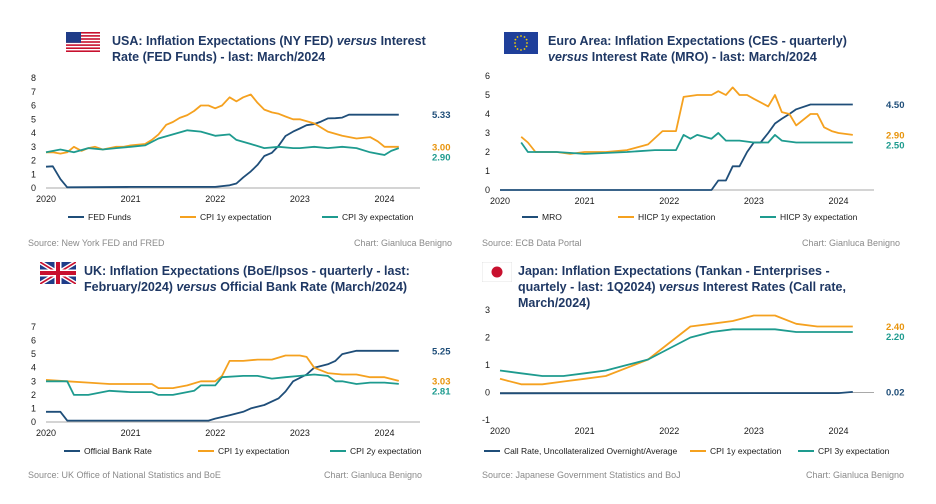 Image resolution: width=936 pixels, height=504 pixels. Describe the element at coordinates (441, 351) in the screenshot. I see `data-label: 5.25` at that location.